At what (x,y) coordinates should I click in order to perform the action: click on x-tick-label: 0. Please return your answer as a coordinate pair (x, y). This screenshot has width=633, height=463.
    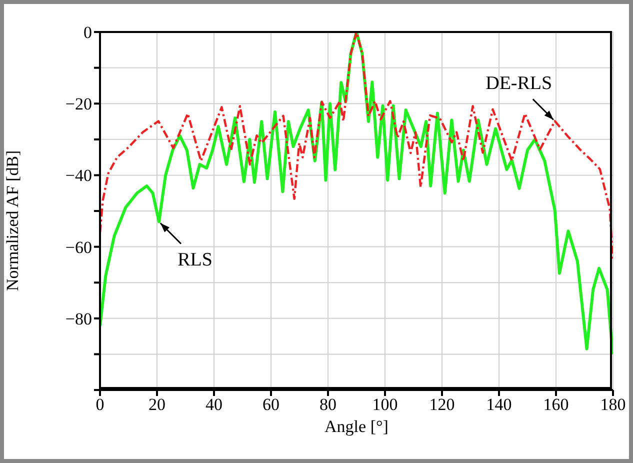
    Looking at the image, I should click on (100, 404).